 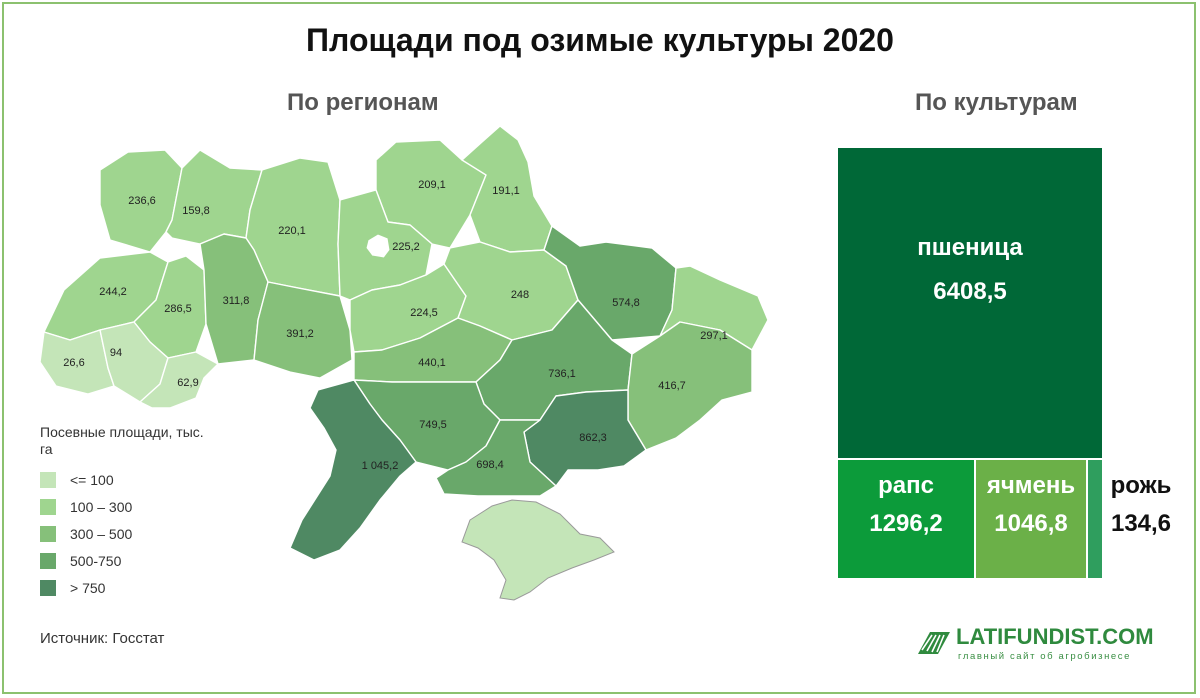 What do you see at coordinates (432, 185) in the screenshot?
I see `region-value-label: 209,1` at bounding box center [432, 185].